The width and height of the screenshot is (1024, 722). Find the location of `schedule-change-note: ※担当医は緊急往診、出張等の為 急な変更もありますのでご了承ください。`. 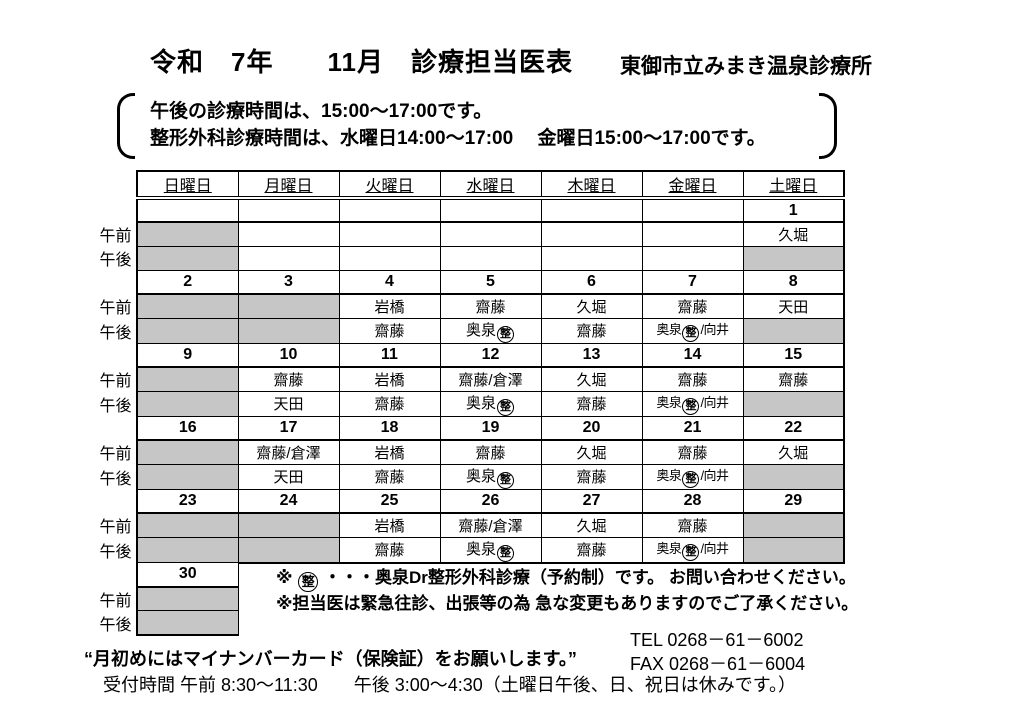

schedule-change-note: ※担当医は緊急往診、出張等の為 急な変更もありますのでご了承ください。 is located at coordinates (567, 603).